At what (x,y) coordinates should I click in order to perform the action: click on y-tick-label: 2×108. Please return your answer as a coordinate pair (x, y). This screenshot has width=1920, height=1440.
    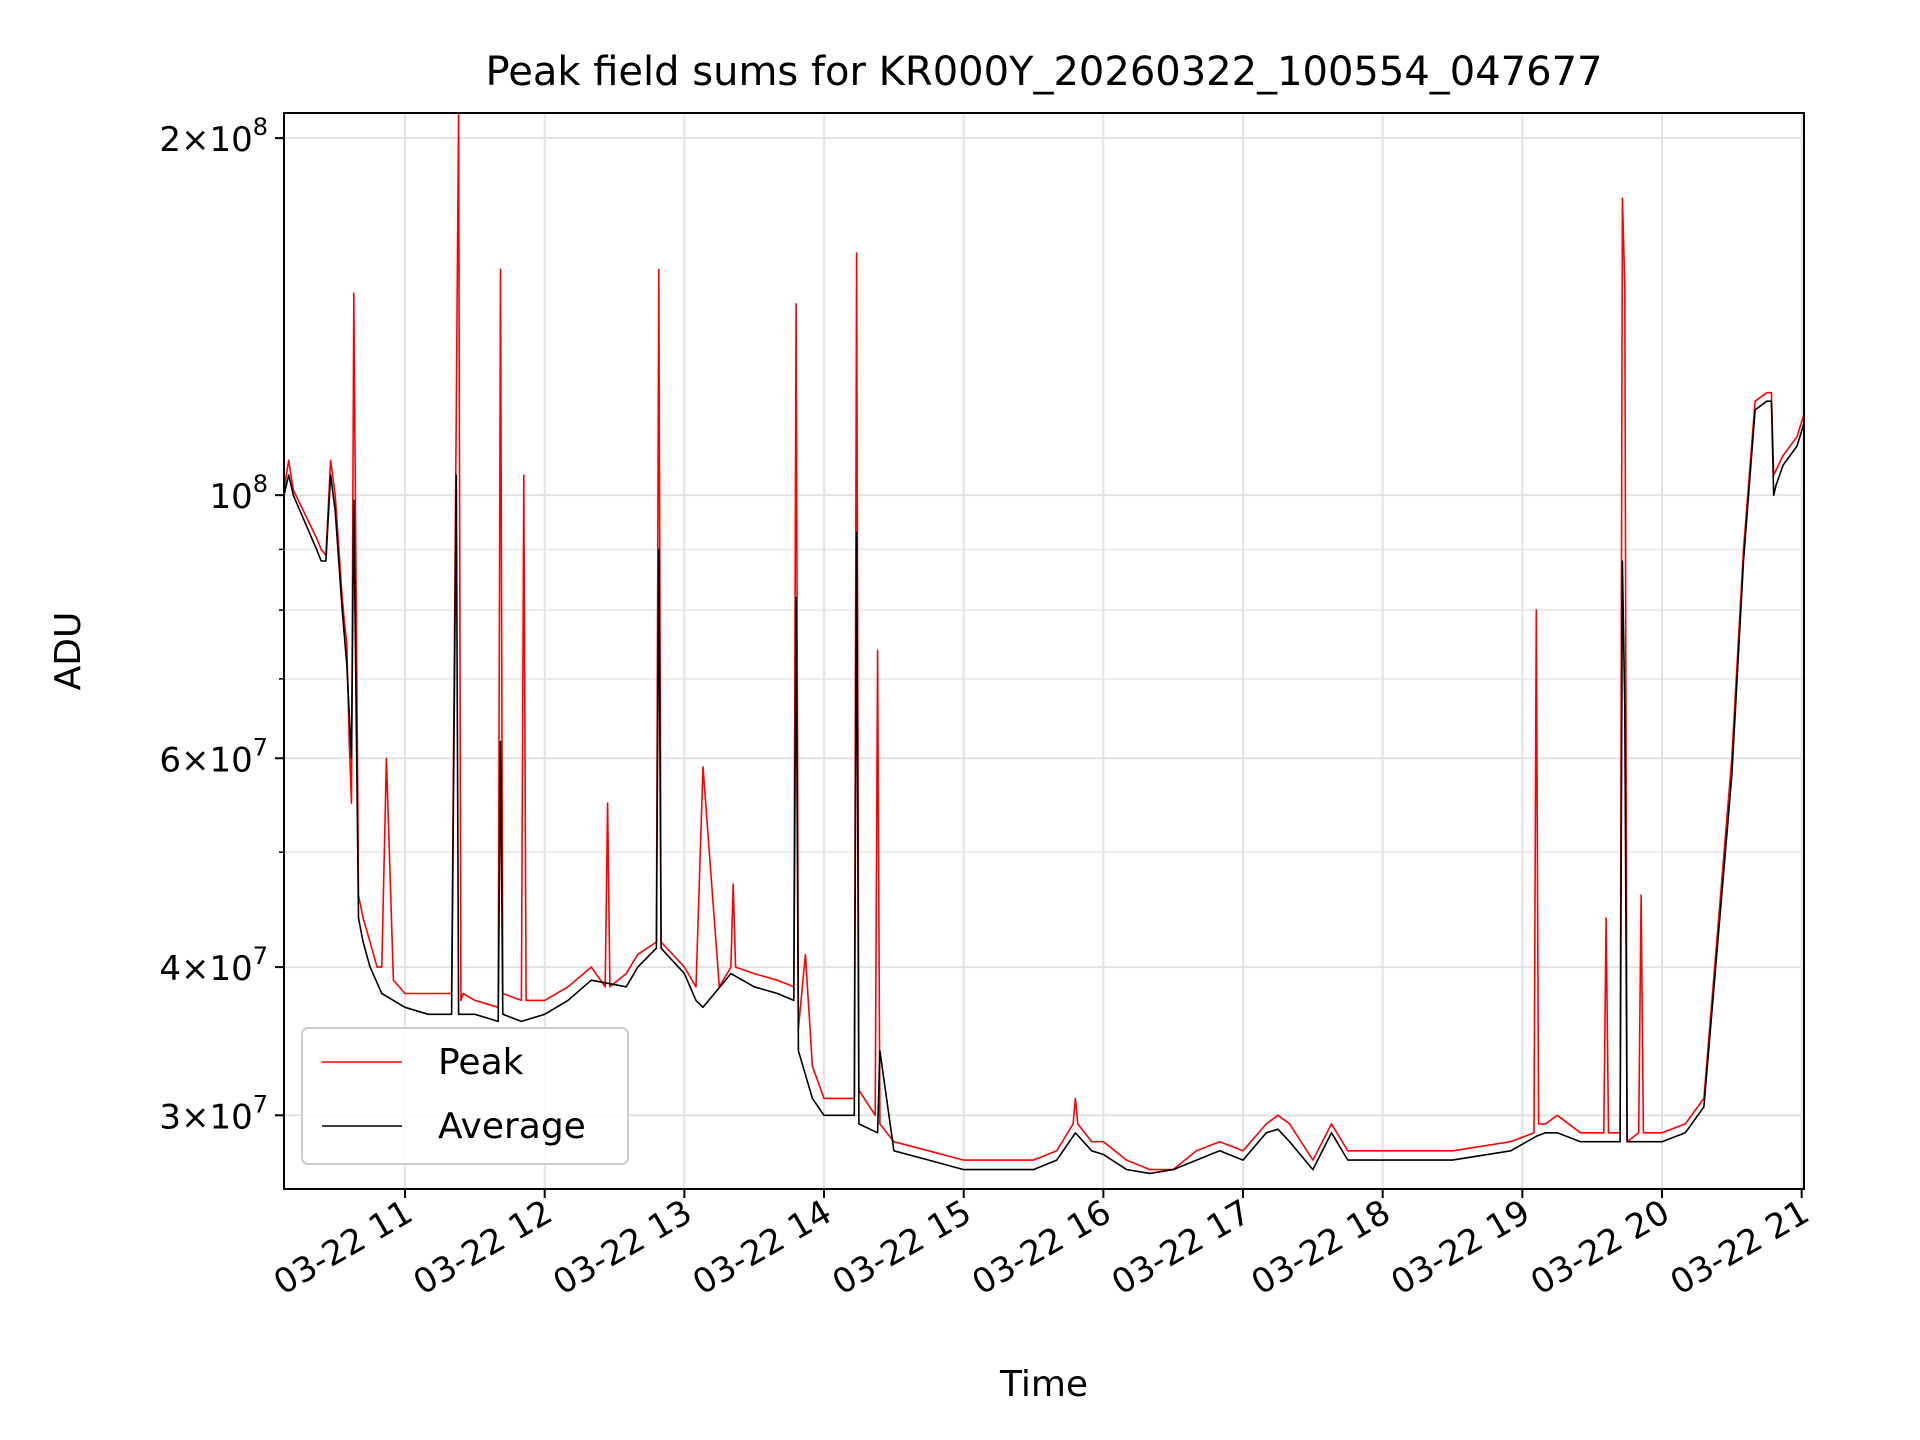
    Looking at the image, I should click on (213, 136).